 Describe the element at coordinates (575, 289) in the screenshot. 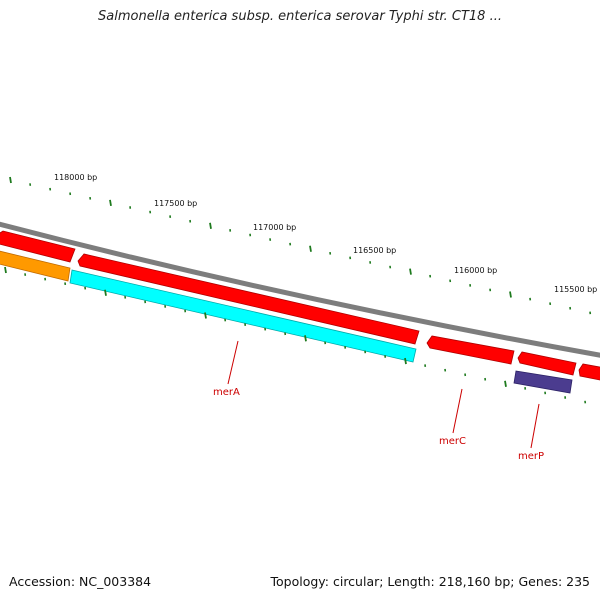

I see `bp-label-115500: 115500 bp` at that location.